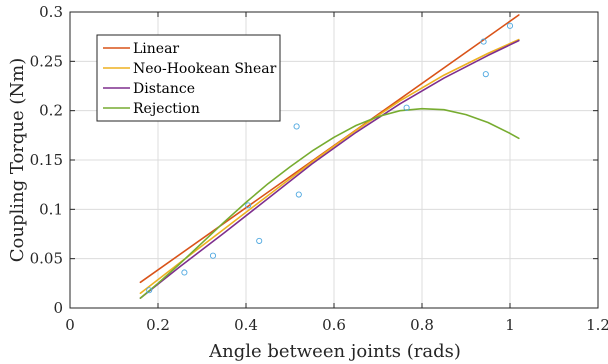  I want to click on y-axis-label: Coupling Torque (Nm), so click(17, 160).